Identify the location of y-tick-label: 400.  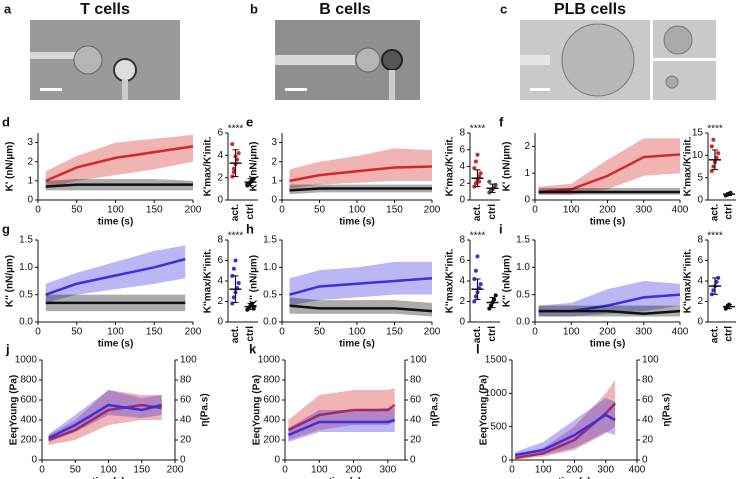
(271, 420).